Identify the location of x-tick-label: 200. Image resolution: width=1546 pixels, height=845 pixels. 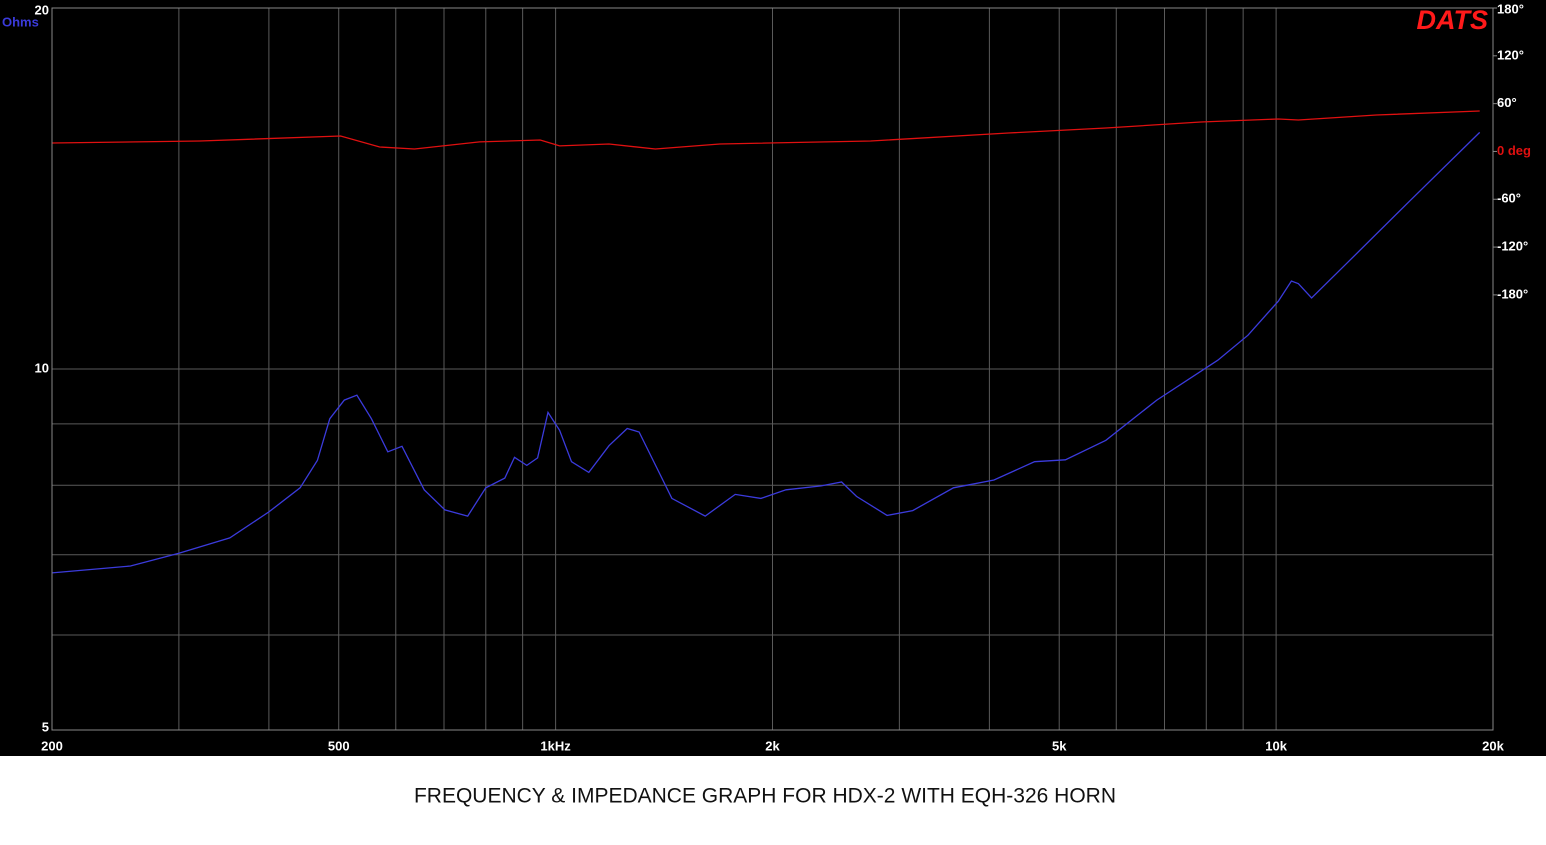
(52, 745).